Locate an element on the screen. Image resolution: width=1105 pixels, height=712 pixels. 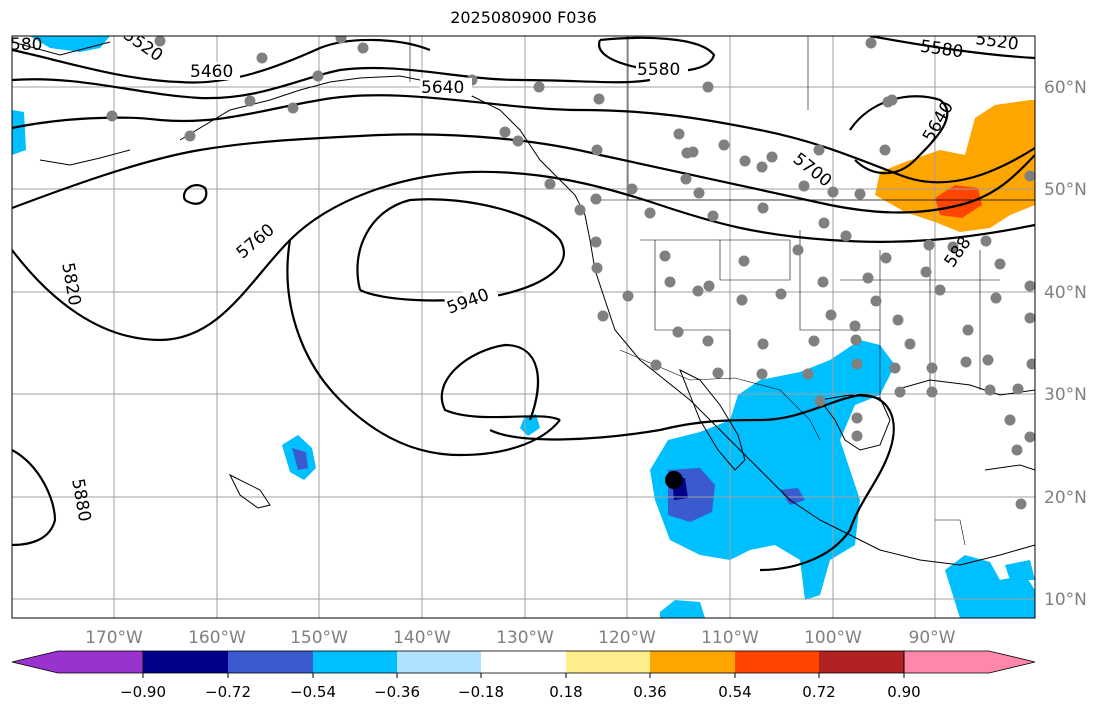
contour-label: 5520 is located at coordinates (997, 42).